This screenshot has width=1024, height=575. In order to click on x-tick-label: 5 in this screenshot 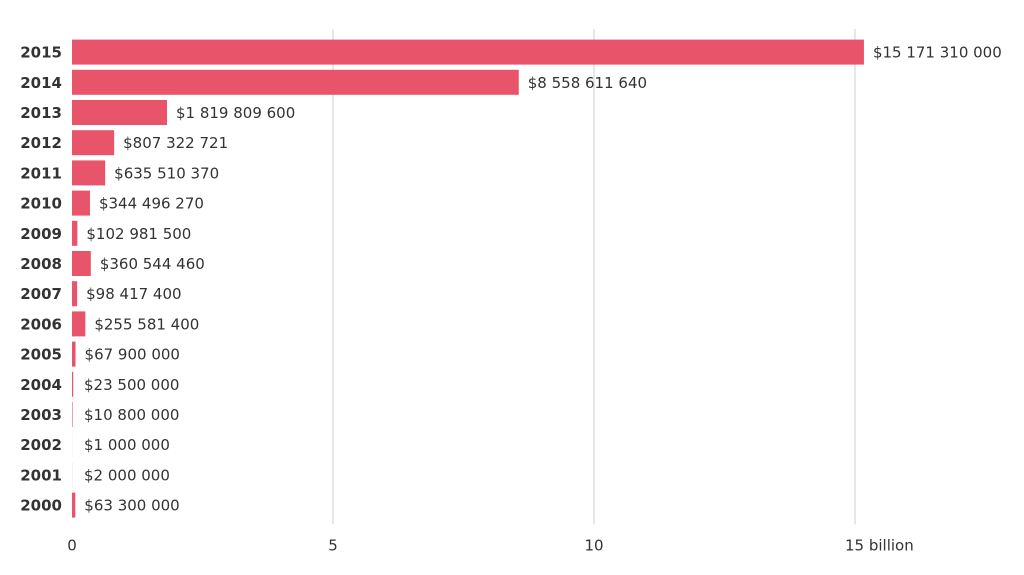, I will do `click(333, 546)`.